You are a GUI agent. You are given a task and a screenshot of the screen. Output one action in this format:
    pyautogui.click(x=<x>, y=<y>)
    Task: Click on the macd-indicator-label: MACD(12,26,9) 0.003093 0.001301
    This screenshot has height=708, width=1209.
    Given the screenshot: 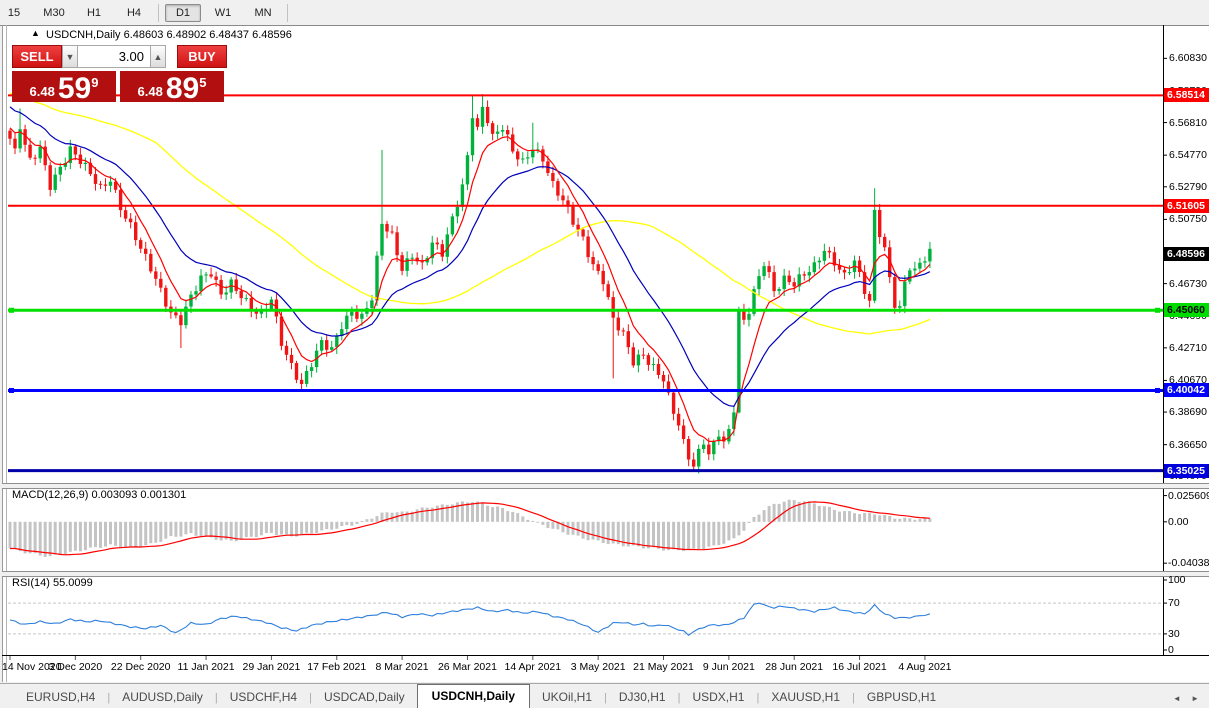 What is the action you would take?
    pyautogui.click(x=99, y=495)
    